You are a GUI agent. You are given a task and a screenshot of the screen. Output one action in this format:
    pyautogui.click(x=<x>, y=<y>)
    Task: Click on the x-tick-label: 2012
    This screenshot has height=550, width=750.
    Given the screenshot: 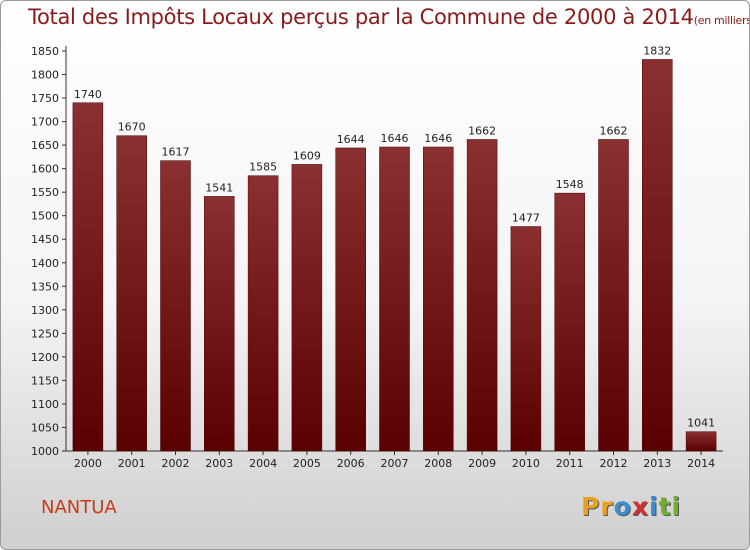 What is the action you would take?
    pyautogui.click(x=614, y=463)
    